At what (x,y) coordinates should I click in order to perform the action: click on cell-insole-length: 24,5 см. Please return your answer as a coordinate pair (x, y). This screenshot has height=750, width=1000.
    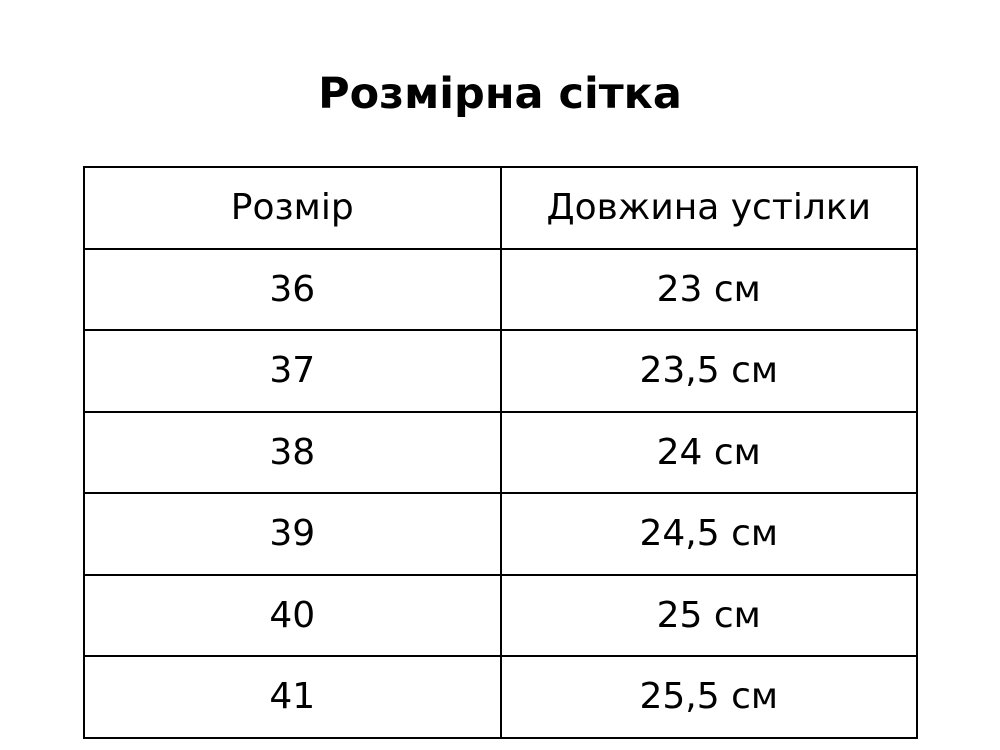
    Looking at the image, I should click on (708, 534).